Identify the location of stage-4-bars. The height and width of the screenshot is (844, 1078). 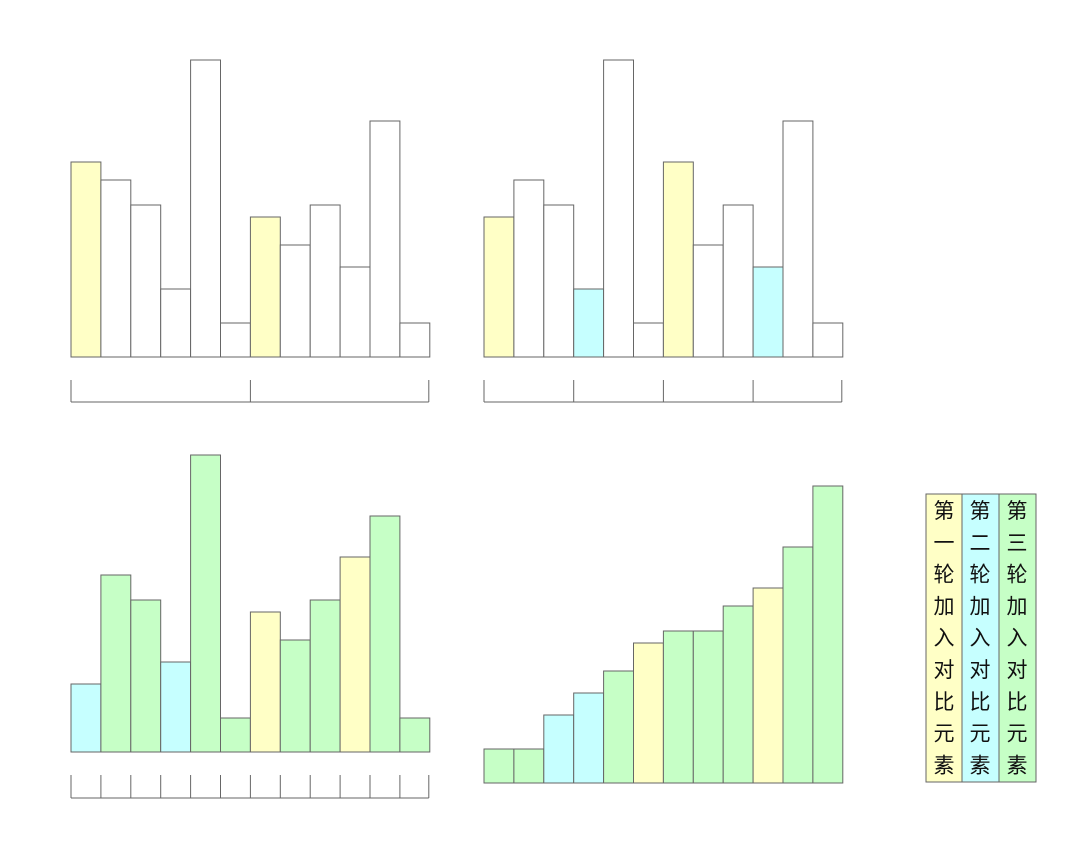
(663, 634).